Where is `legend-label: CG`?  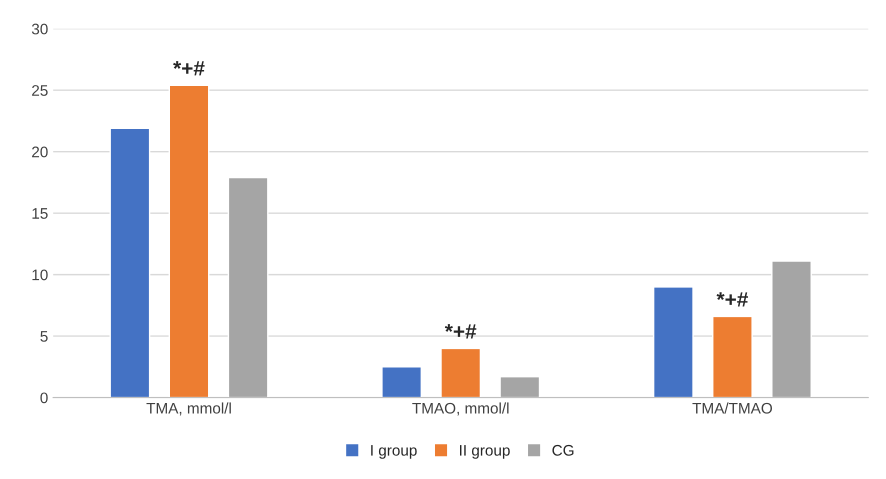 legend-label: CG is located at coordinates (563, 450).